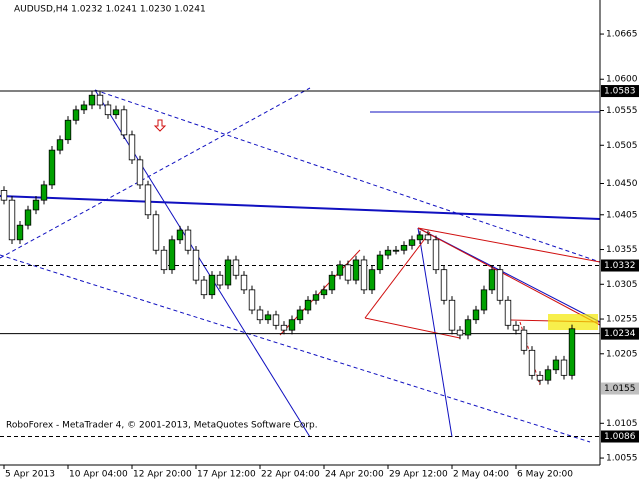 The width and height of the screenshot is (640, 480). What do you see at coordinates (622, 111) in the screenshot?
I see `y-tick-label: 1.0555` at bounding box center [622, 111].